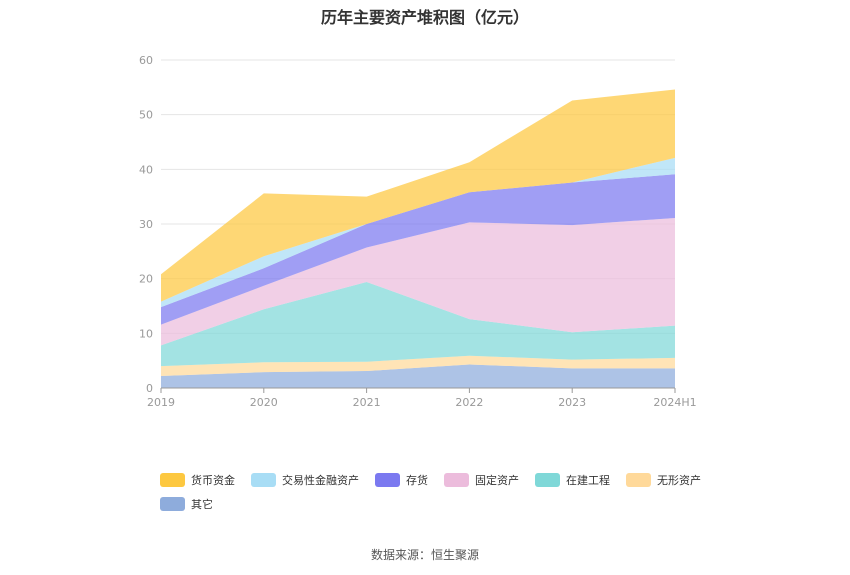 This screenshot has width=850, height=575. Describe the element at coordinates (469, 402) in the screenshot. I see `x-tick-label: 2022` at that location.